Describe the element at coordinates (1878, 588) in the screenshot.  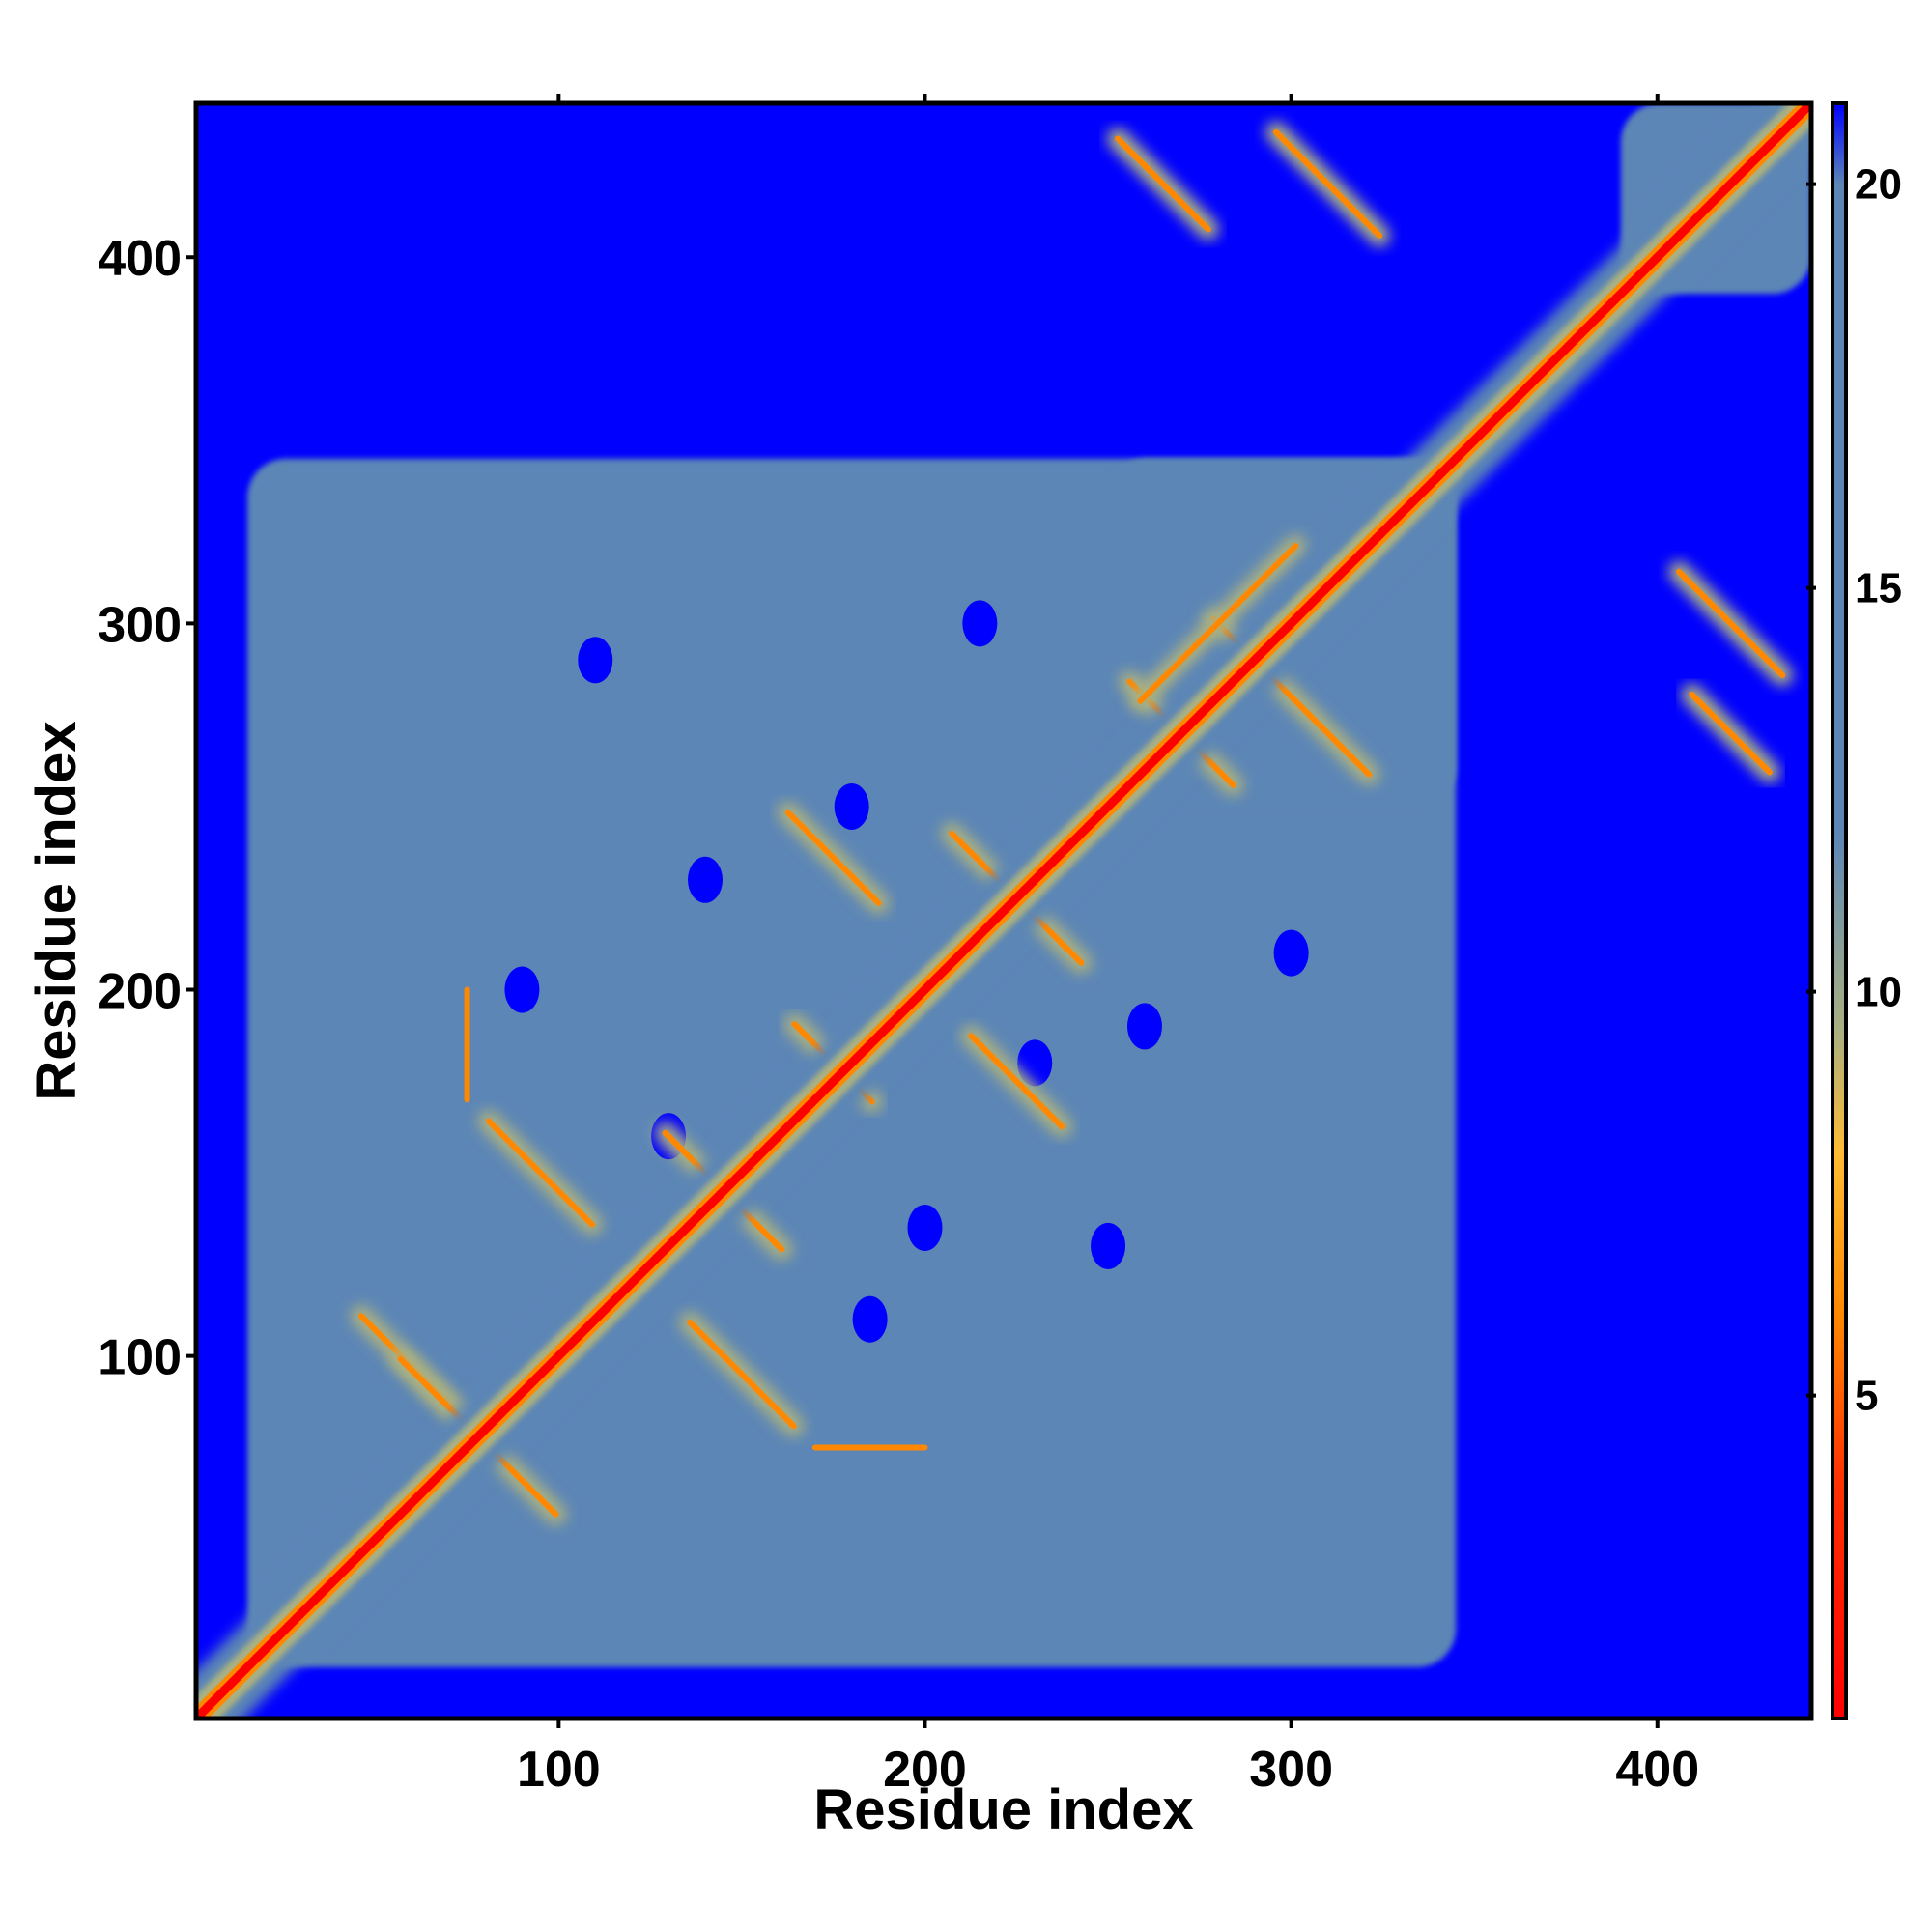
I see `colorbar-tick-label-15: 15` at that location.